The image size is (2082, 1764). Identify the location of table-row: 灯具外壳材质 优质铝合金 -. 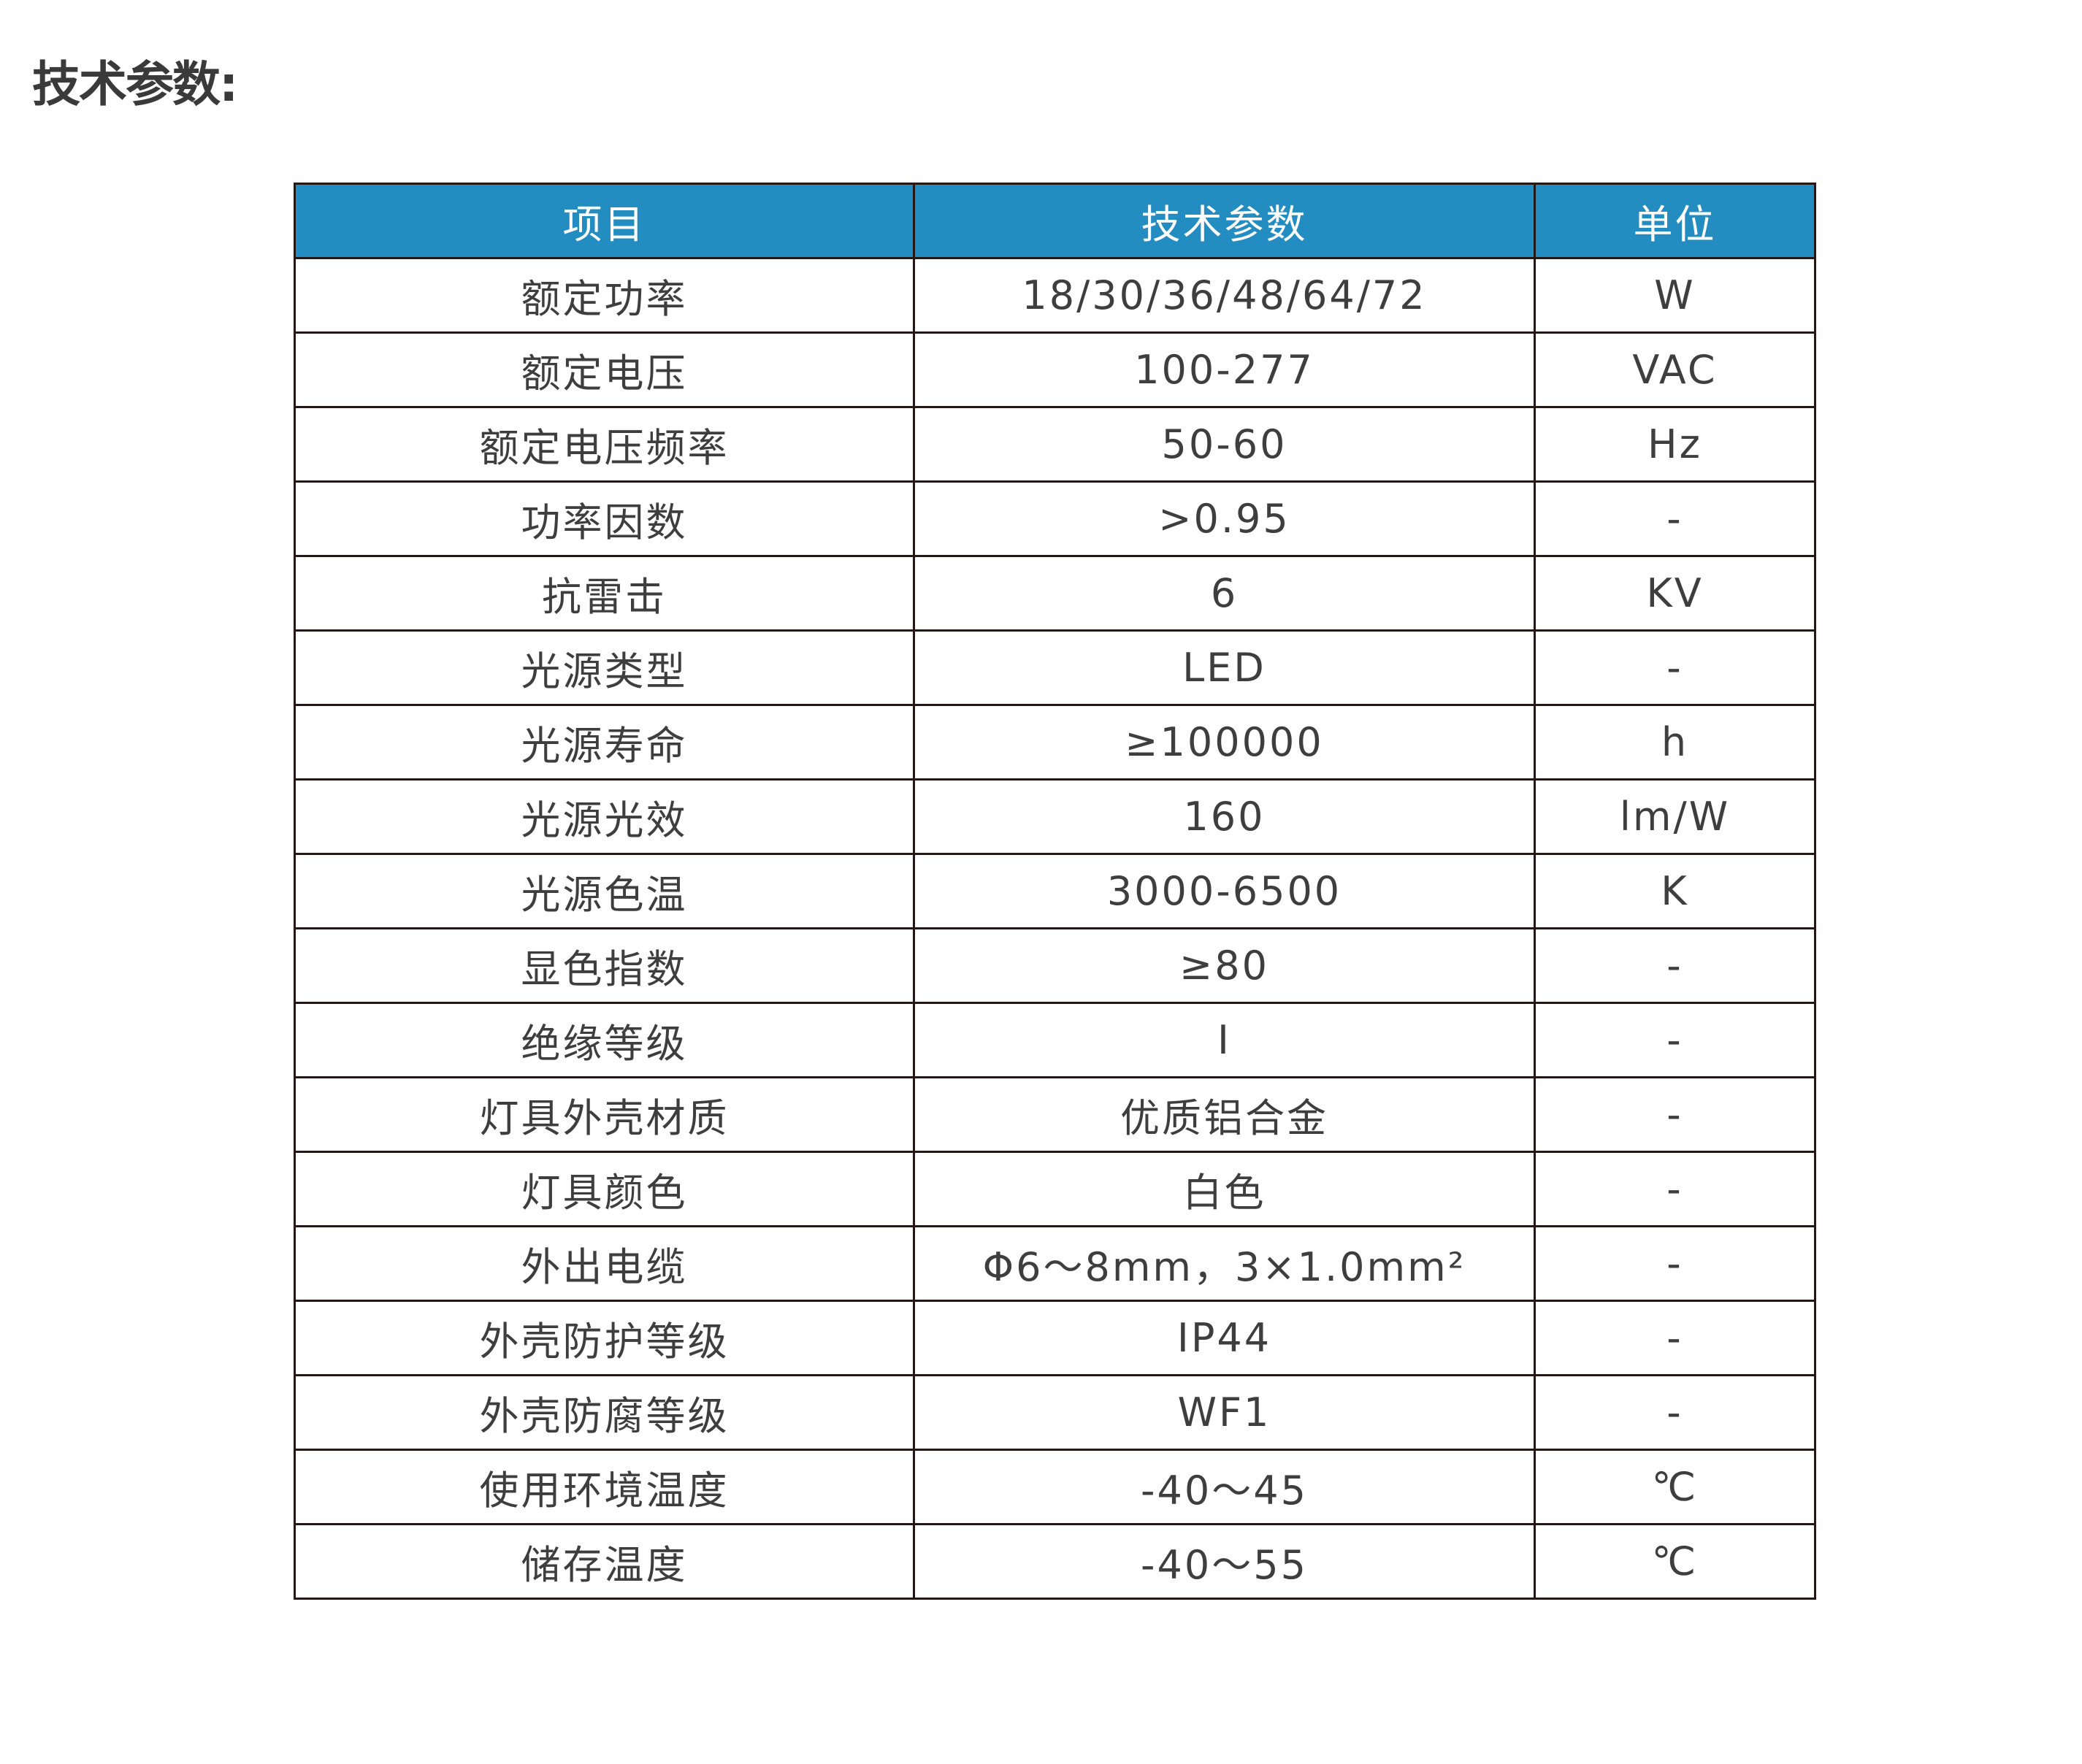
(1055, 1114).